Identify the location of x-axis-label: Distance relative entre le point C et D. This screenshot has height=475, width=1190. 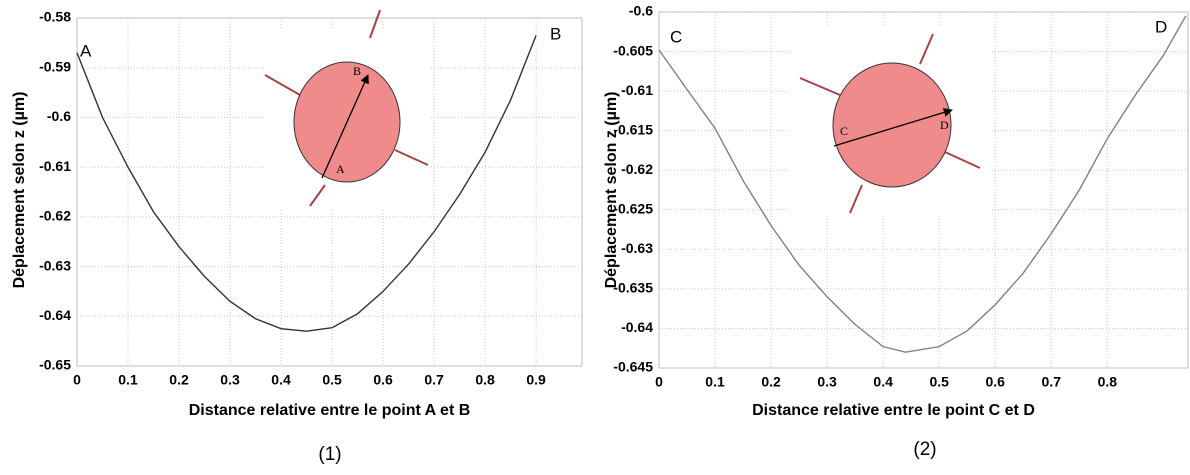
(893, 410).